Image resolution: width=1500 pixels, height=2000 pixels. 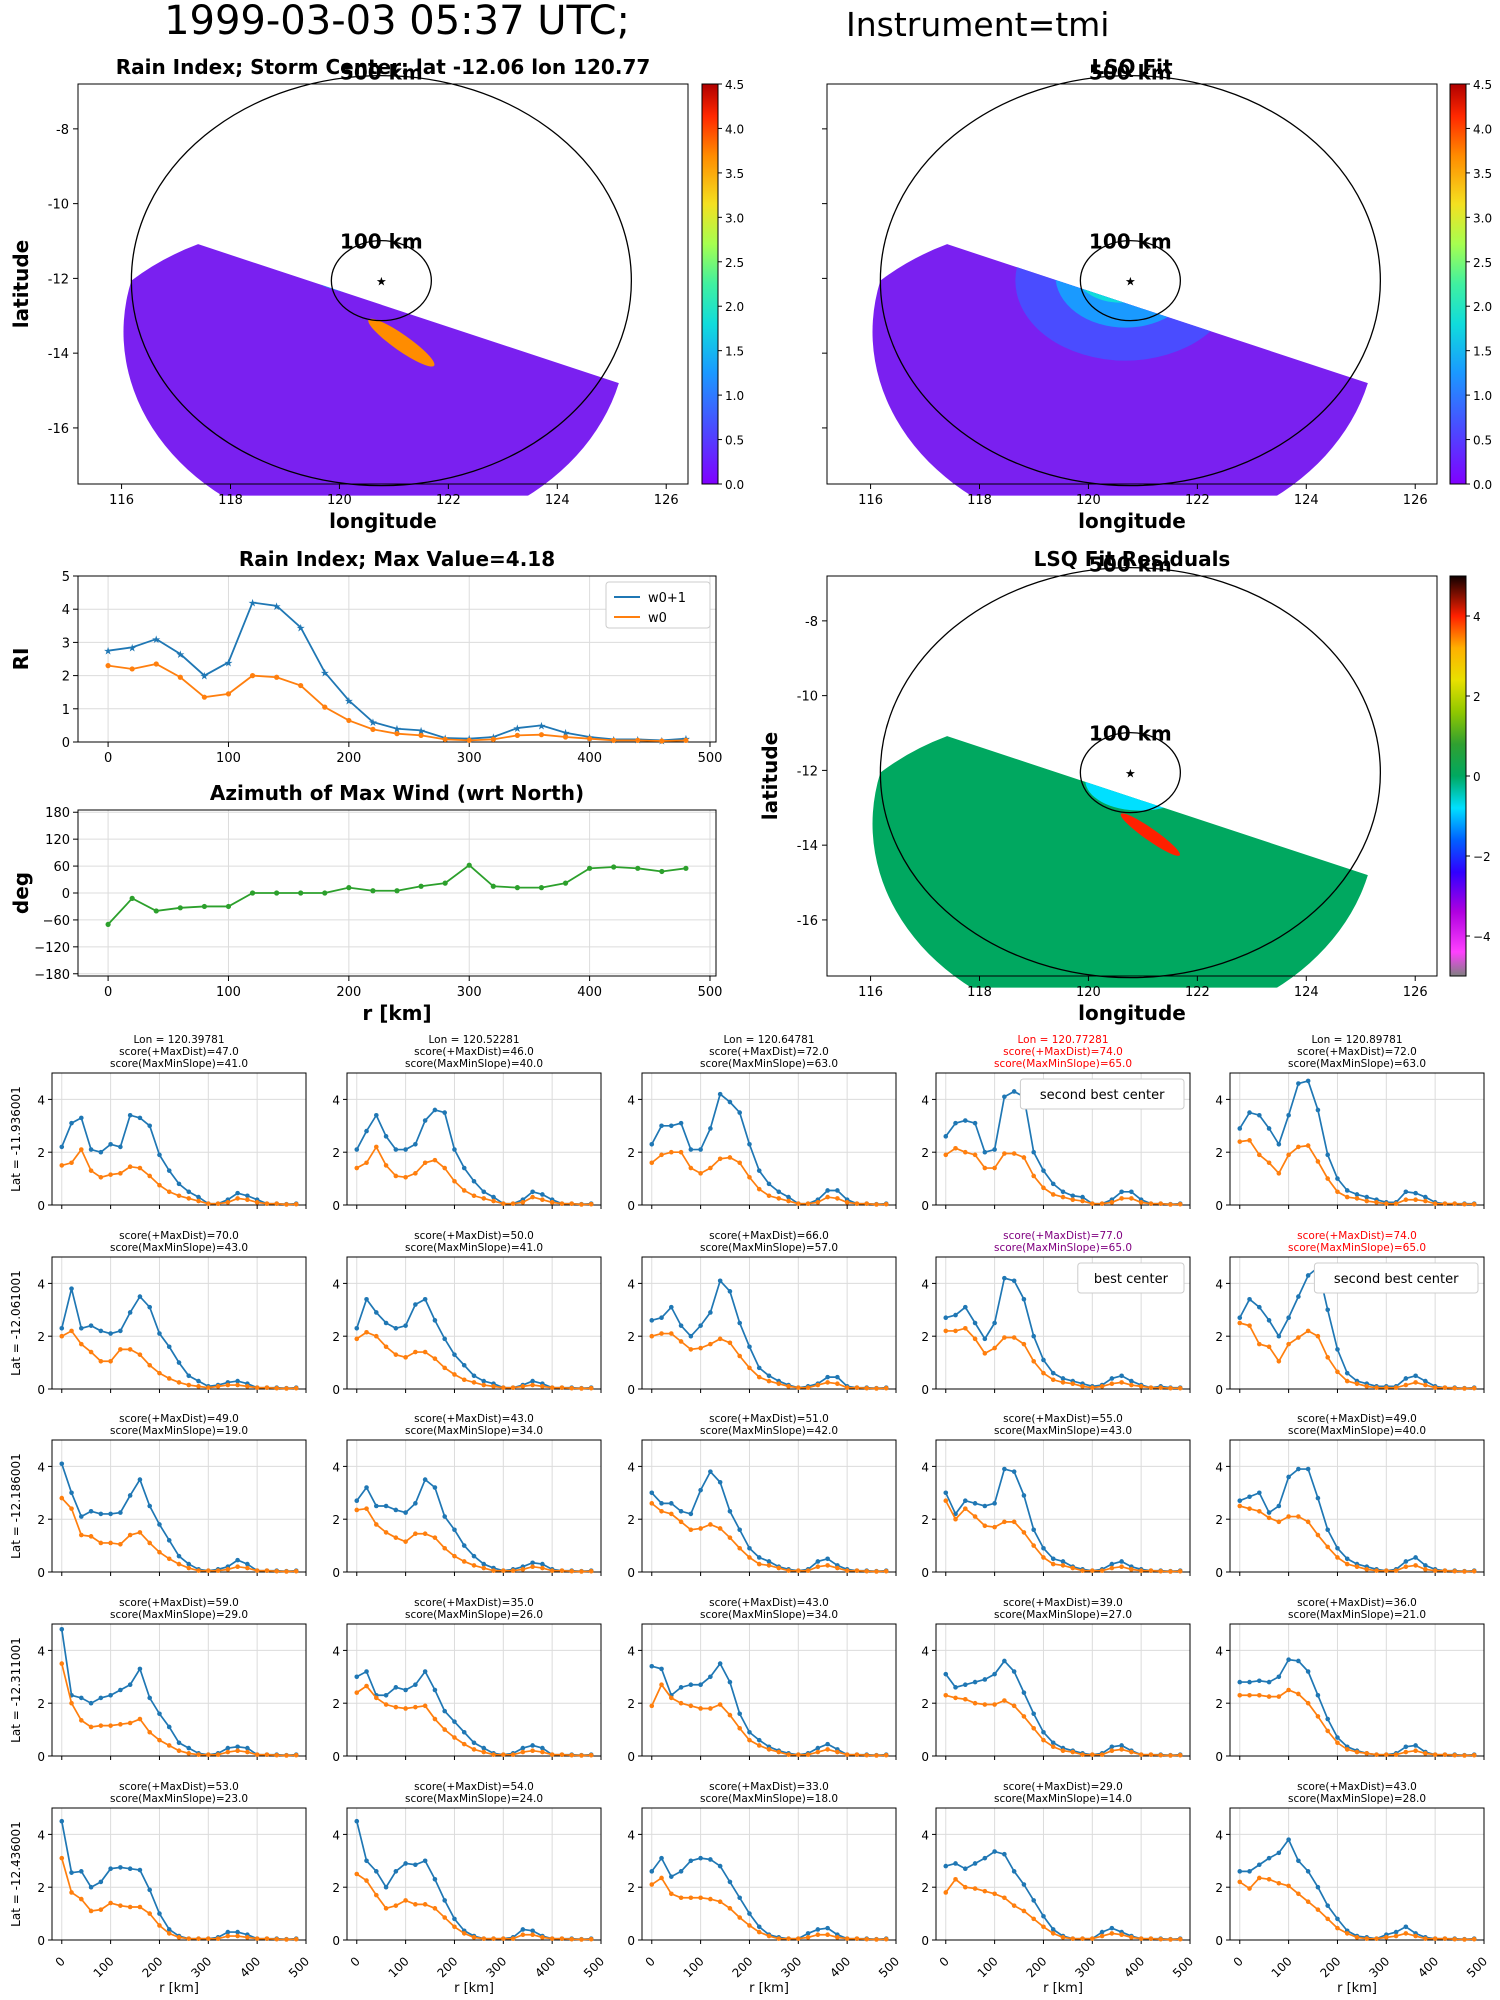 What do you see at coordinates (1357, 1723) in the screenshot?
I see `series-line-w0` at bounding box center [1357, 1723].